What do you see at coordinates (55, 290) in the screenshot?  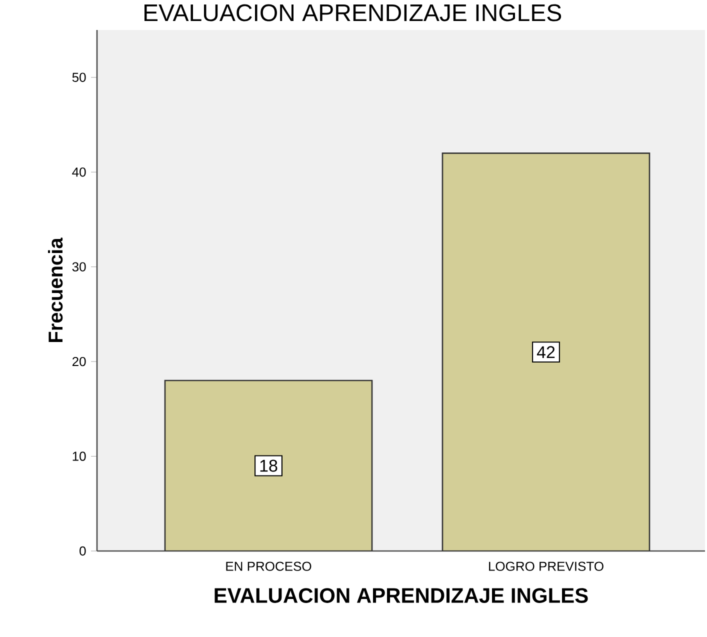 I see `y-axis-title: Frecuencia` at bounding box center [55, 290].